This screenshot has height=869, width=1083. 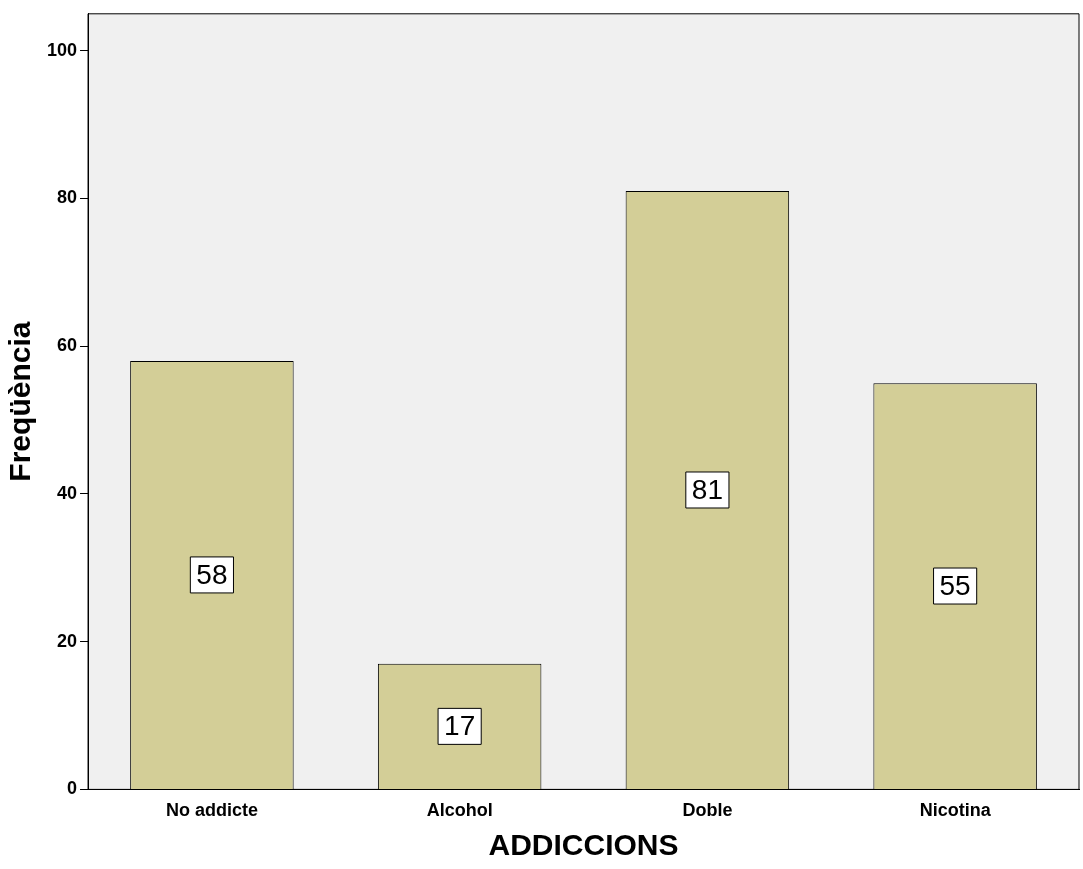 What do you see at coordinates (67, 197) in the screenshot?
I see `y-tick-label: 80` at bounding box center [67, 197].